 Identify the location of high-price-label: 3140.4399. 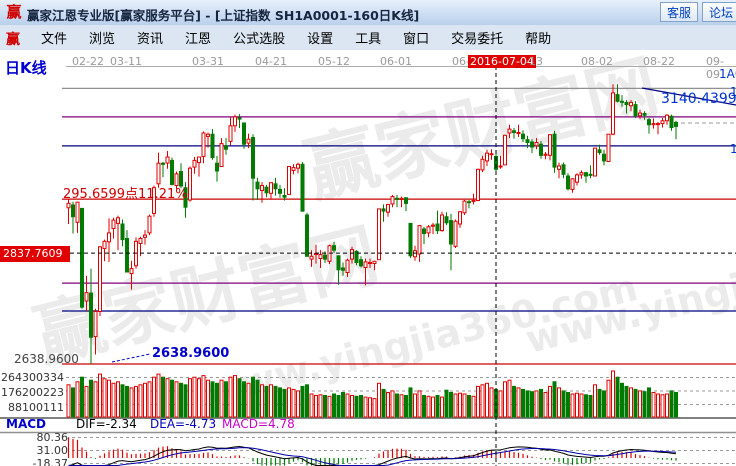
(698, 99).